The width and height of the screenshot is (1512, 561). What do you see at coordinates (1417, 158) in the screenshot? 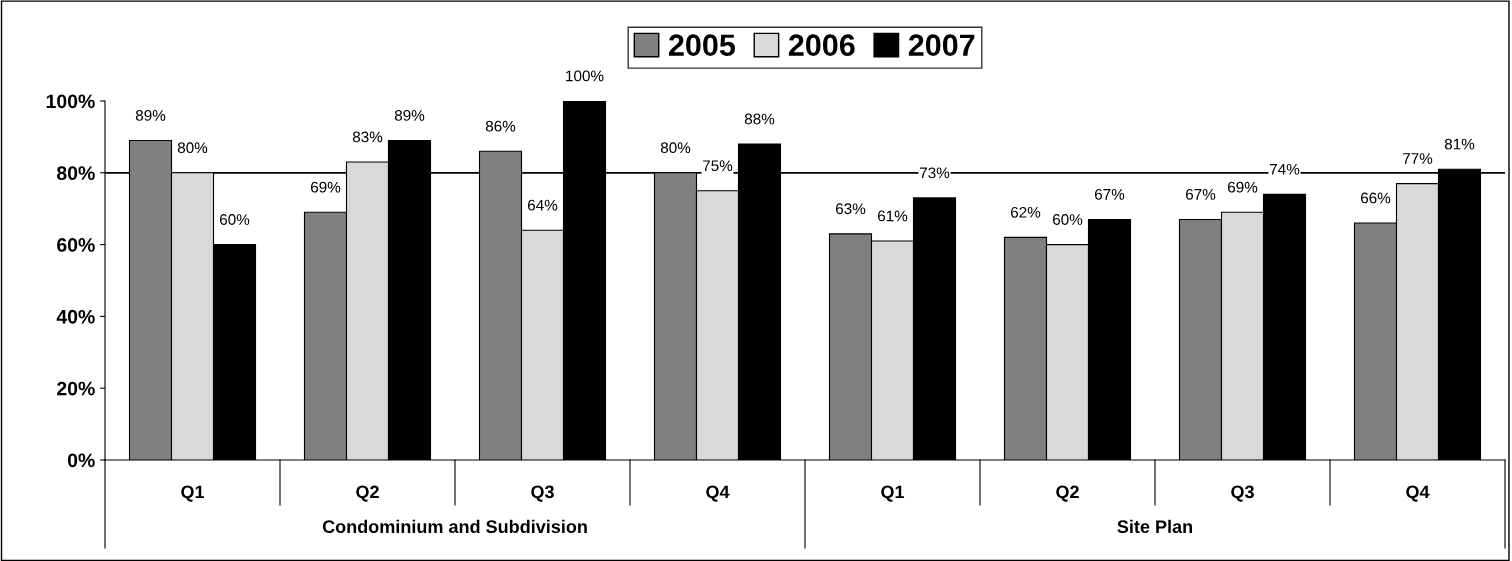
I see `data-label: 77%` at bounding box center [1417, 158].